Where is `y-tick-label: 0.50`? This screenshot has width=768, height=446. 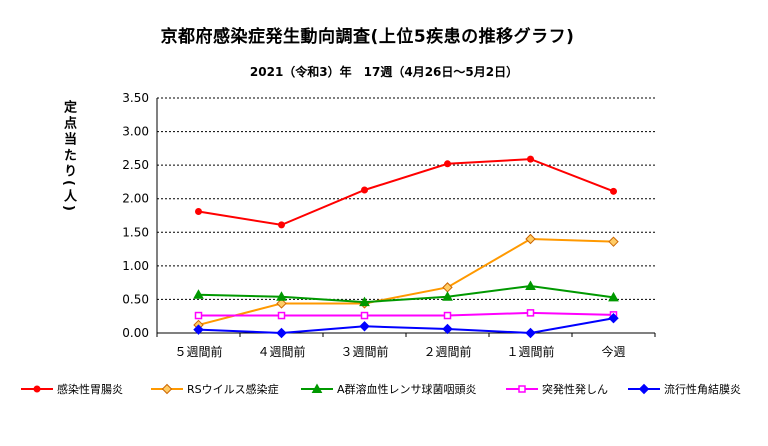 y-tick-label: 0.50 is located at coordinates (135, 299).